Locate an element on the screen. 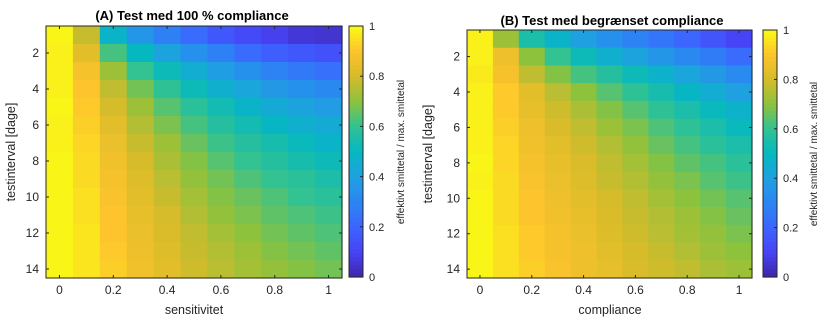 Image resolution: width=823 pixels, height=322 pixels. panel-b-title: (B) Test med begrænset compliance is located at coordinates (612, 20).